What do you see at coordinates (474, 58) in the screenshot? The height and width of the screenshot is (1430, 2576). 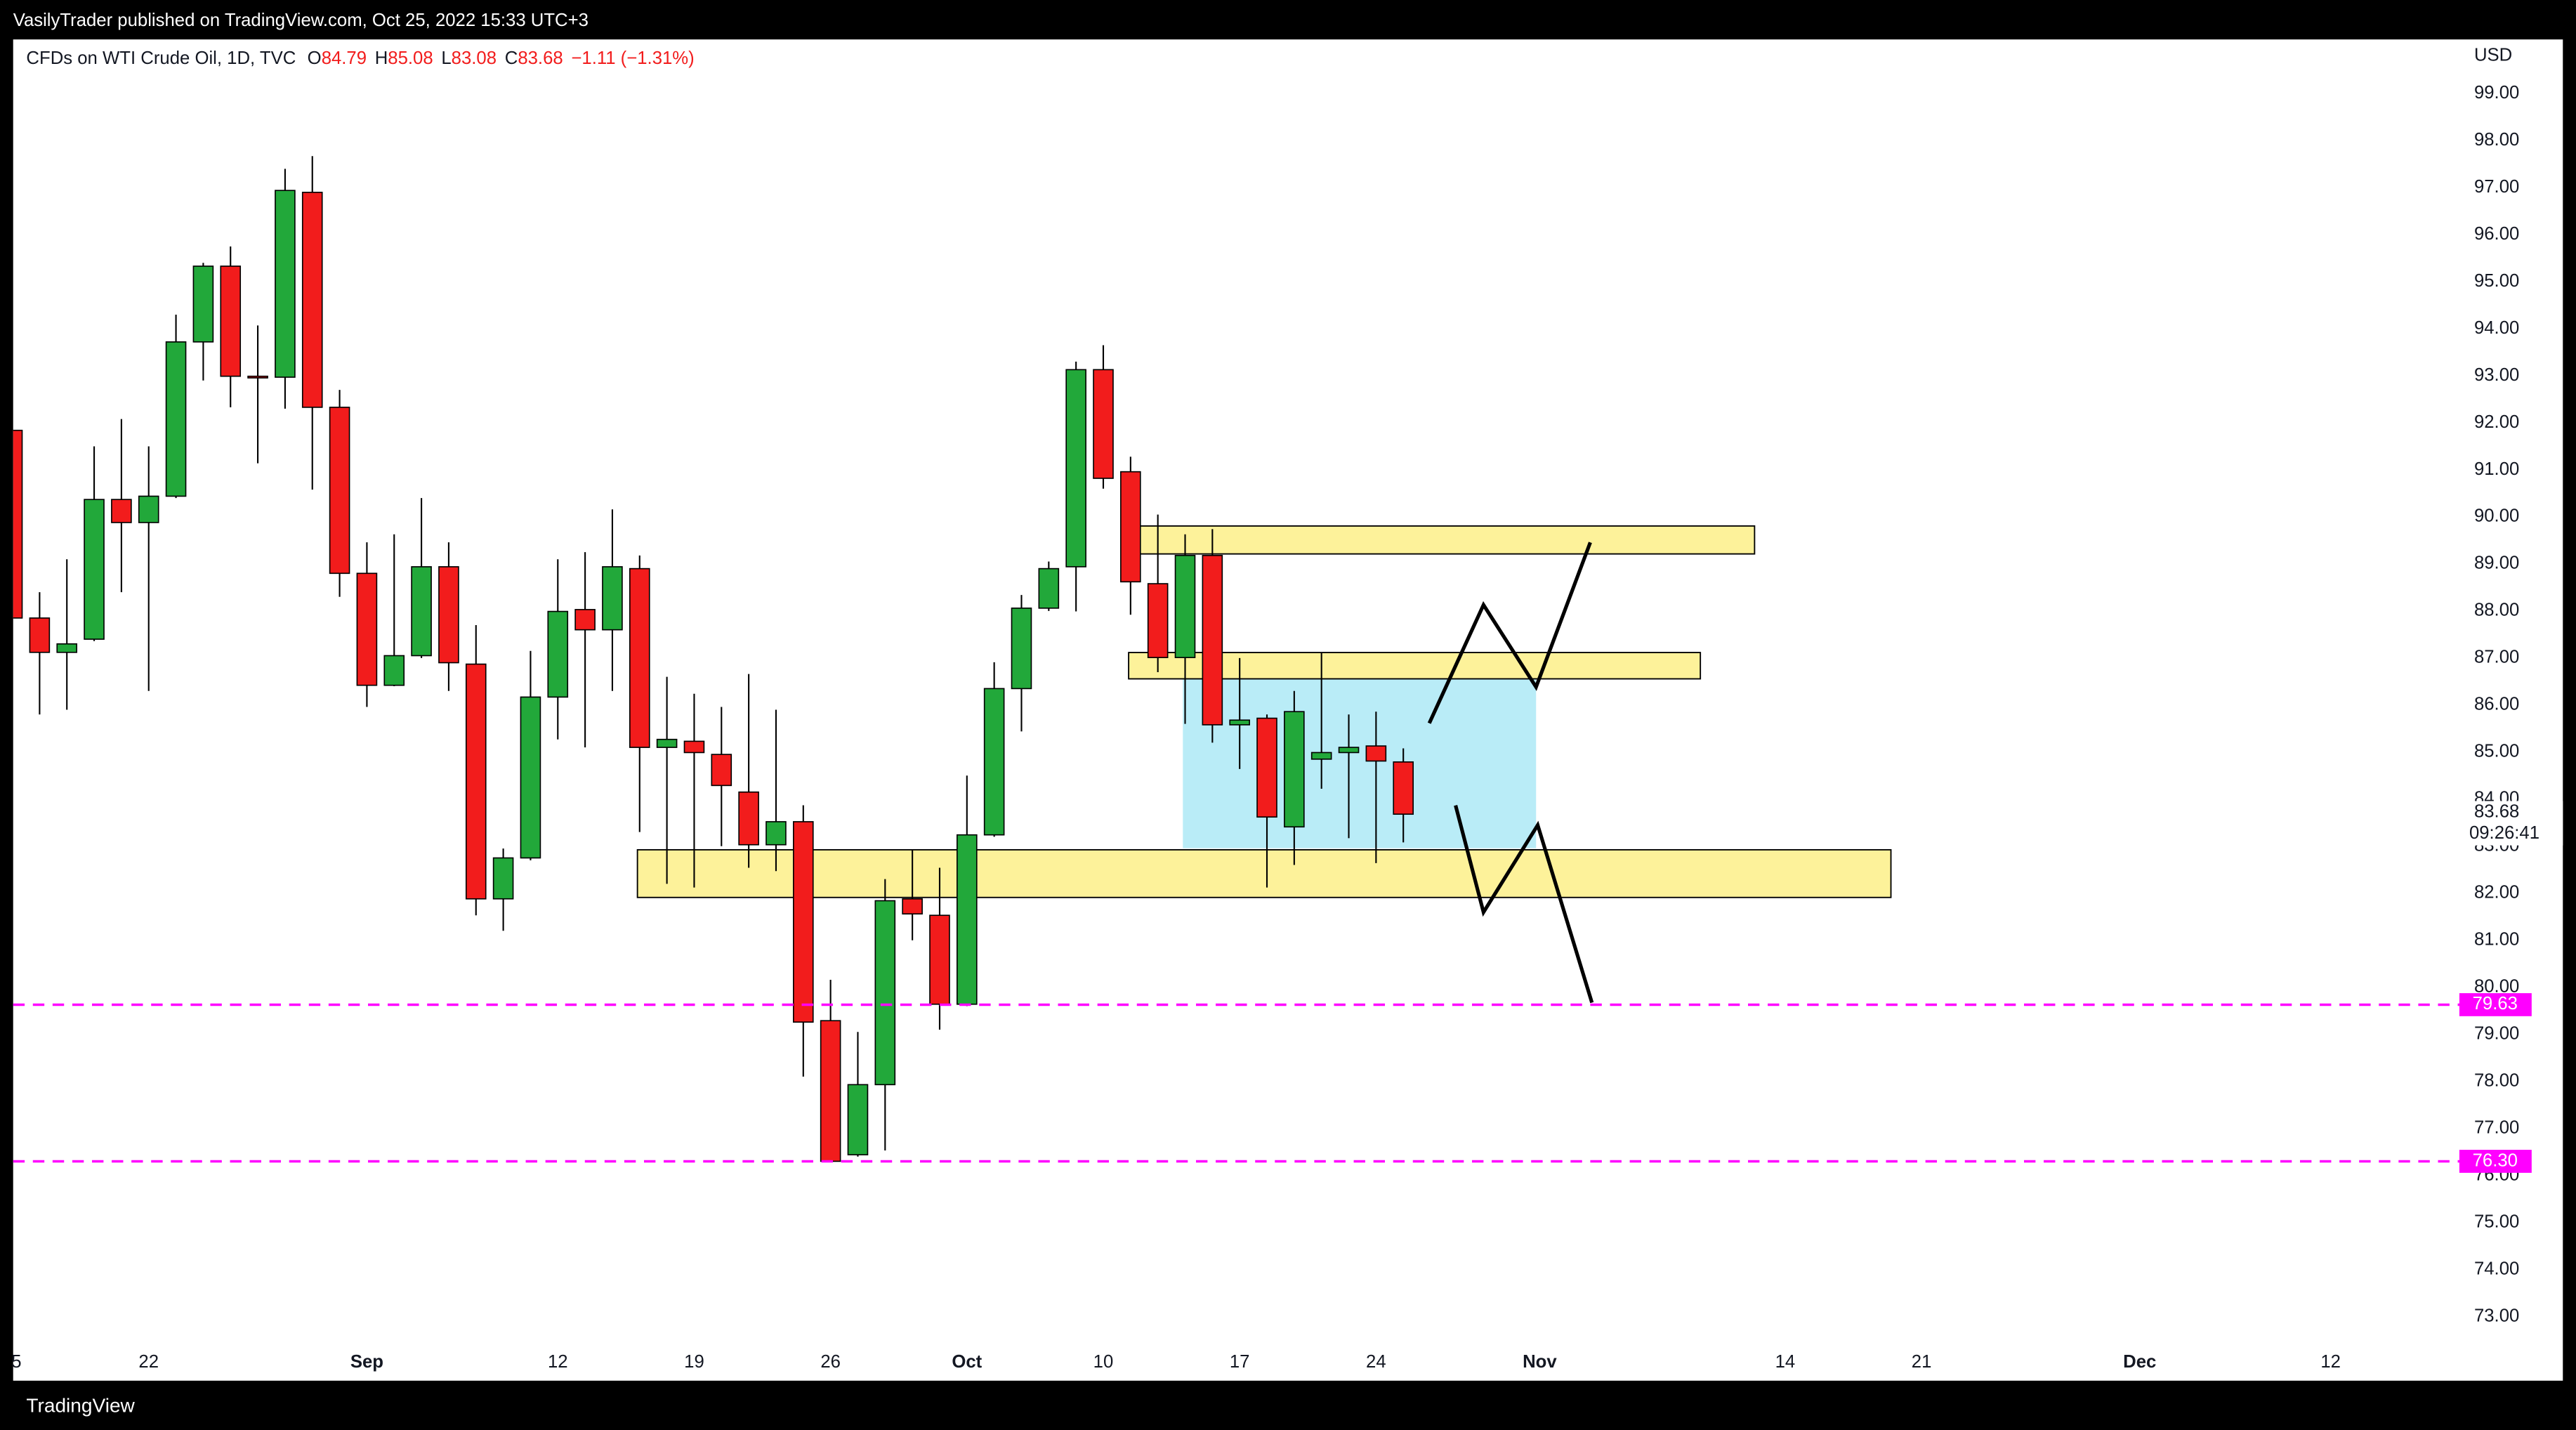 I see `low-value: 83.08` at bounding box center [474, 58].